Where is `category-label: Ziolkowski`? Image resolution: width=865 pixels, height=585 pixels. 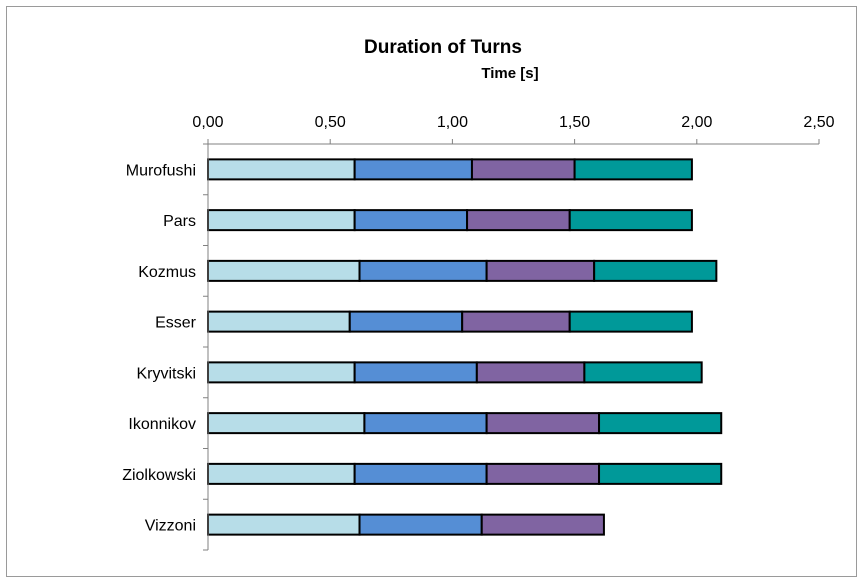 category-label: Ziolkowski is located at coordinates (159, 475).